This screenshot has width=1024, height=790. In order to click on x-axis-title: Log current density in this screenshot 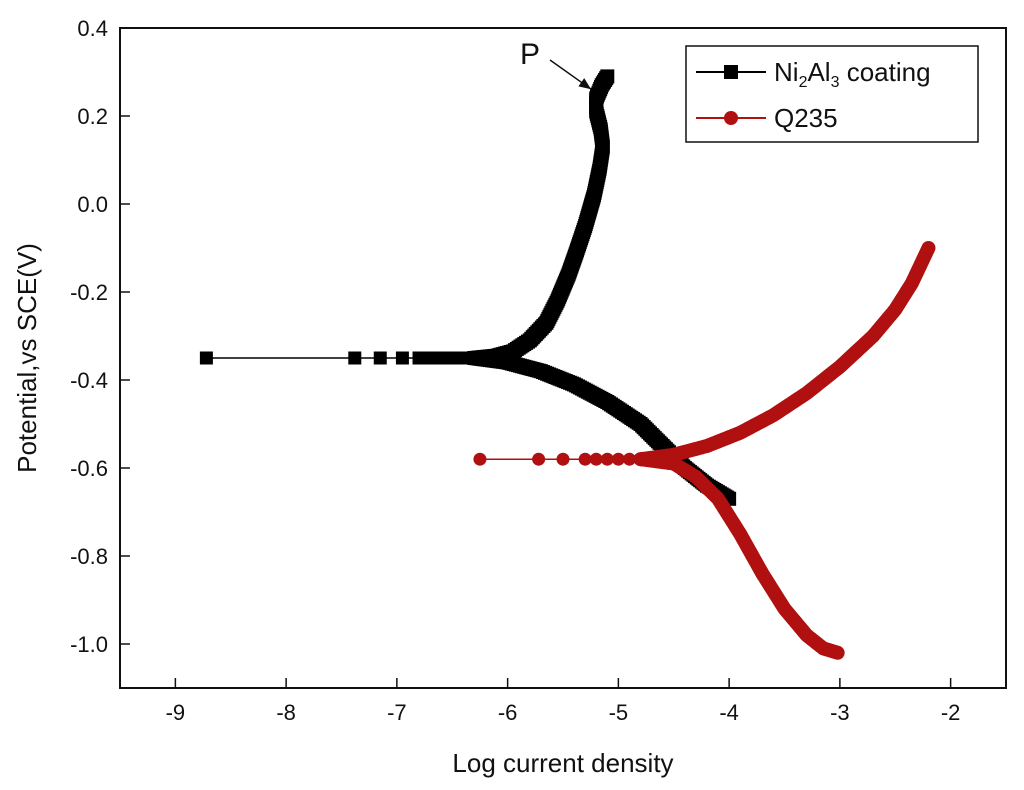, I will do `click(562, 763)`.